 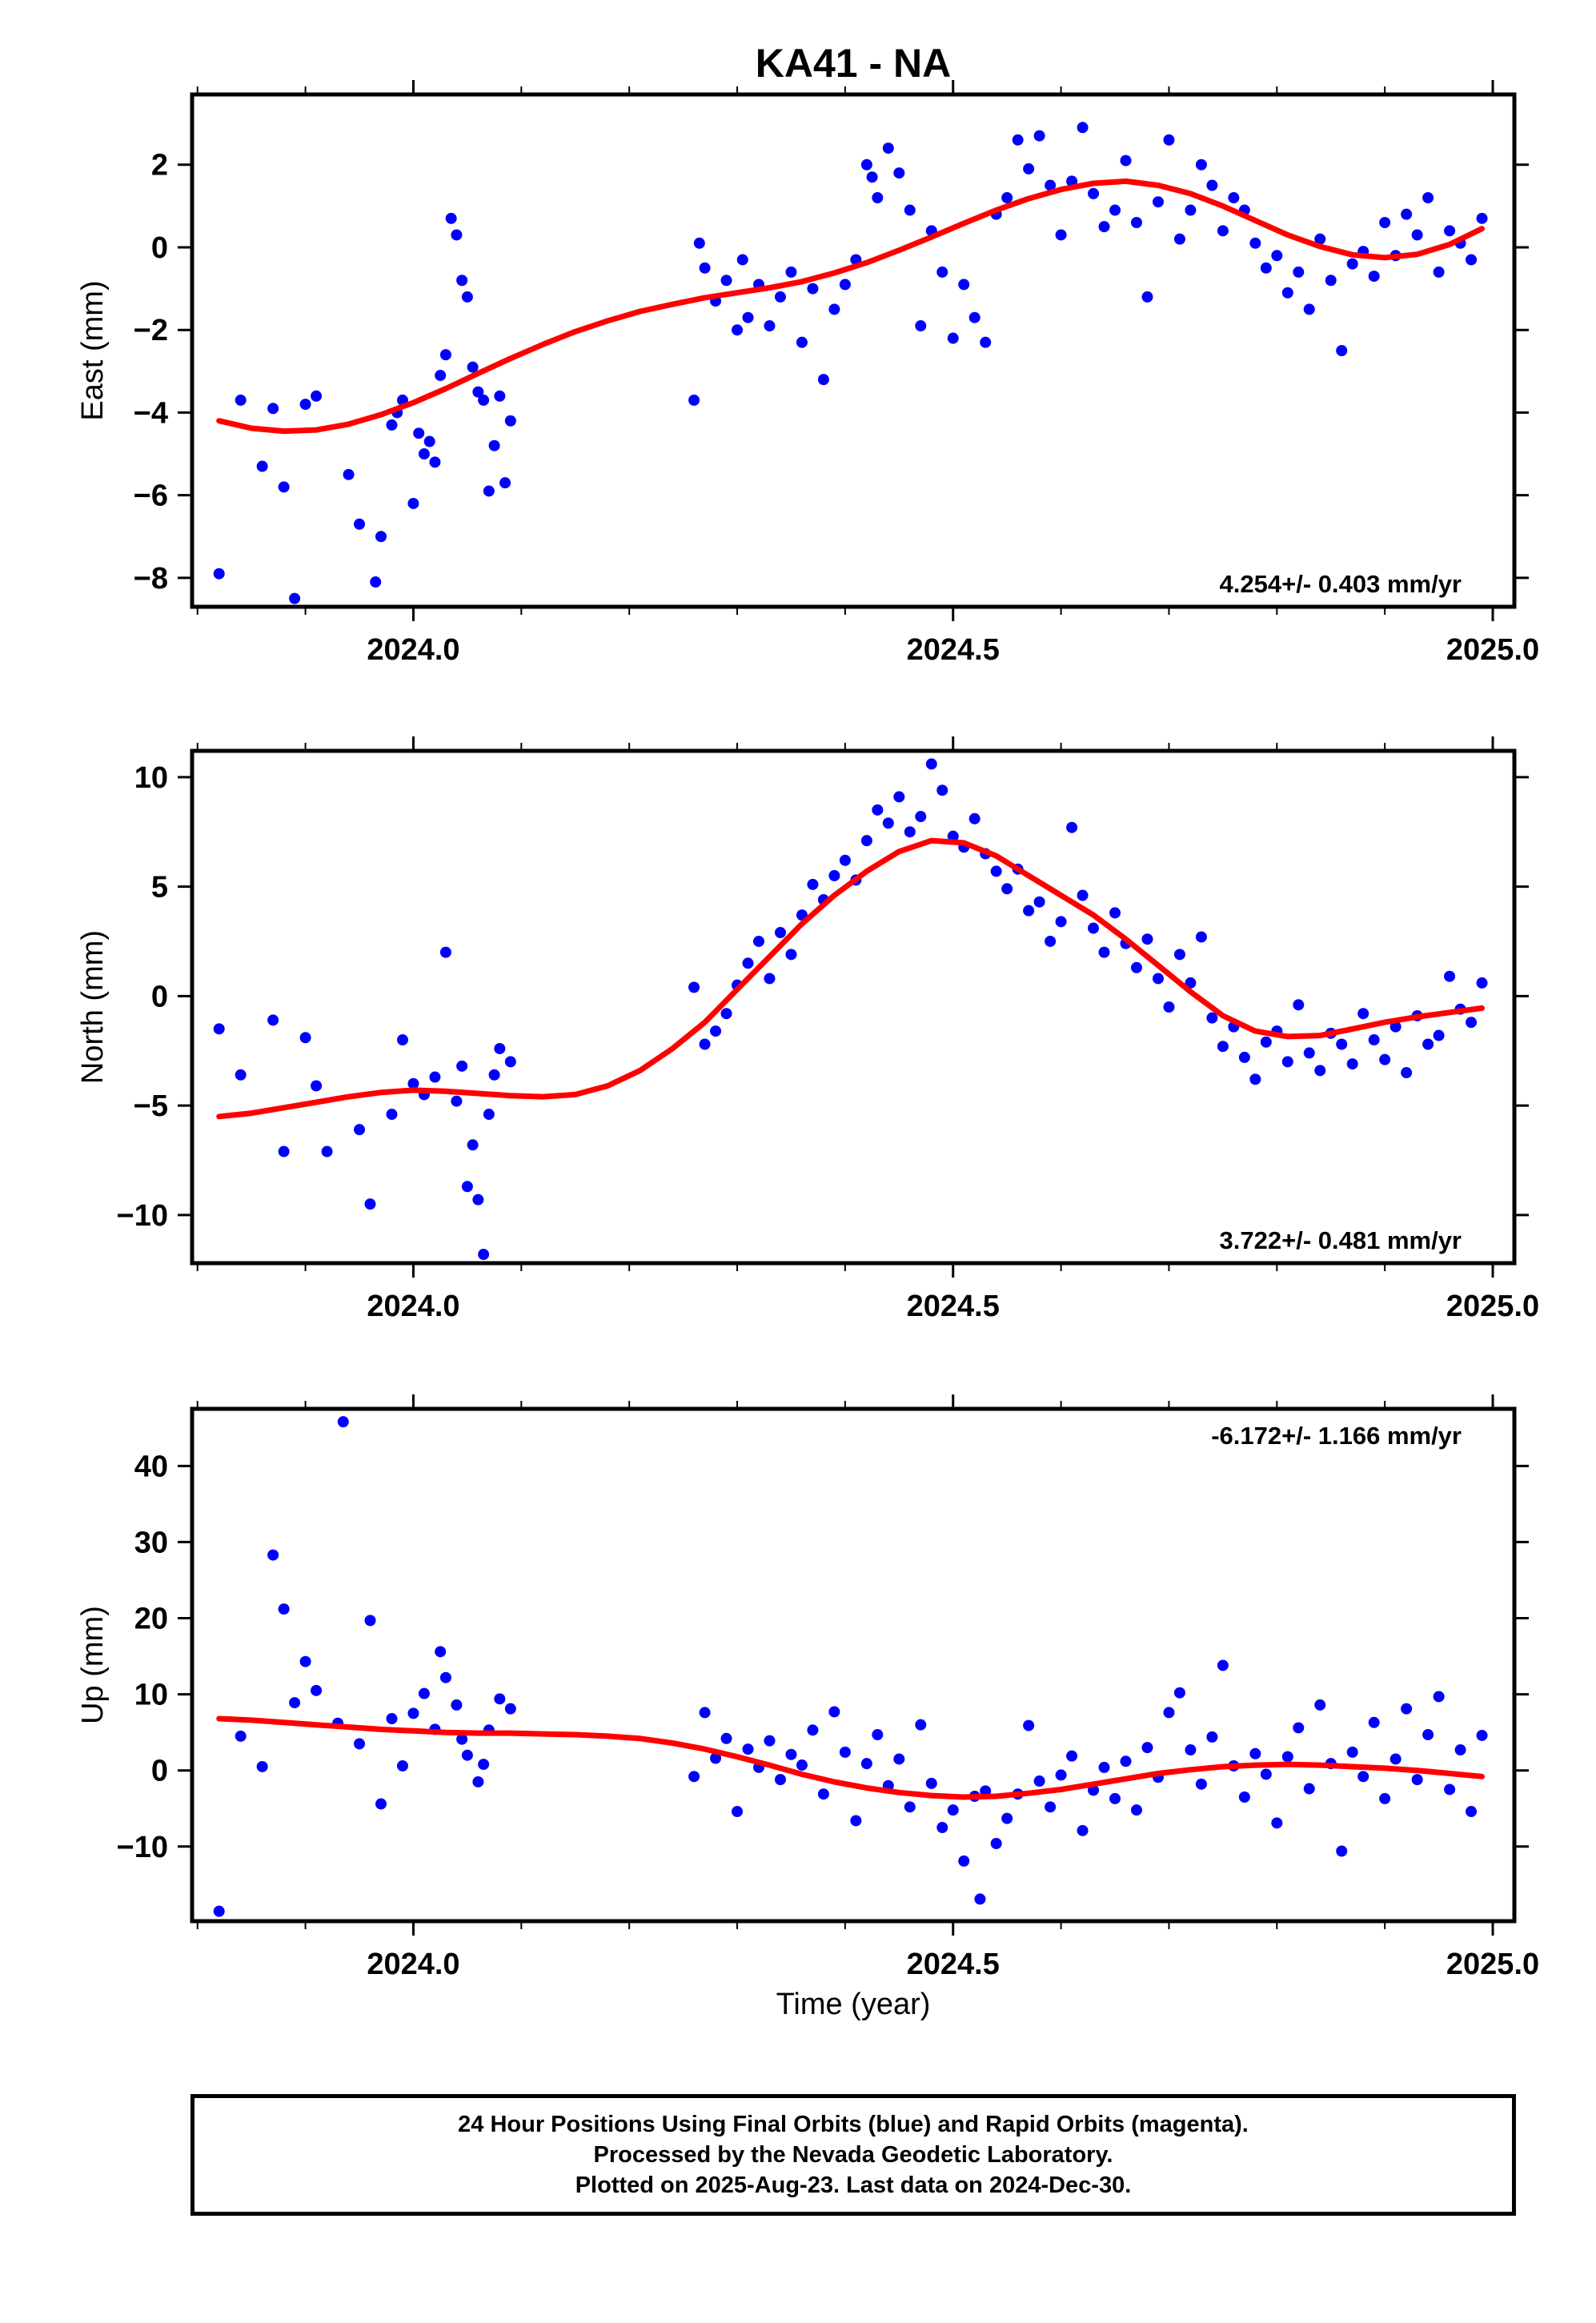 I want to click on rate-label: 3.722+/- 0.481 mm/yr, so click(x=1341, y=1240).